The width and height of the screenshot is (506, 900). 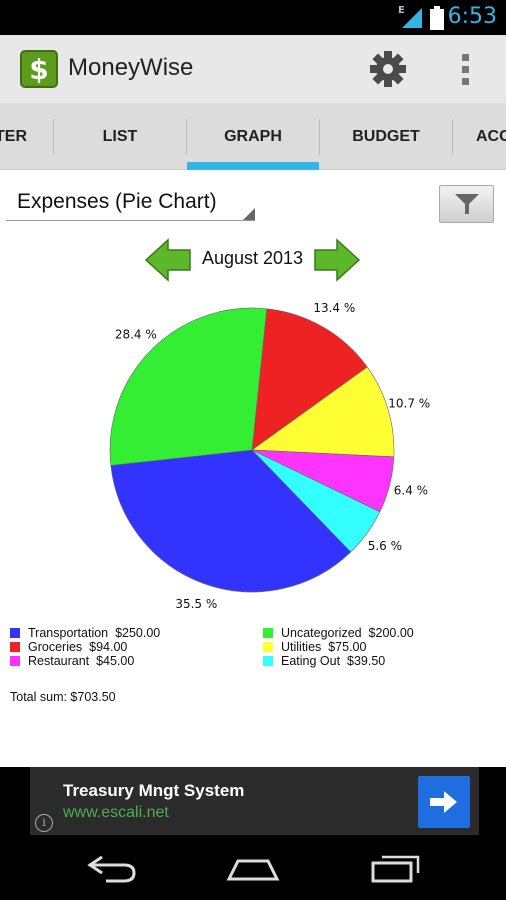 What do you see at coordinates (116, 812) in the screenshot?
I see `ad-url: www.escali.net` at bounding box center [116, 812].